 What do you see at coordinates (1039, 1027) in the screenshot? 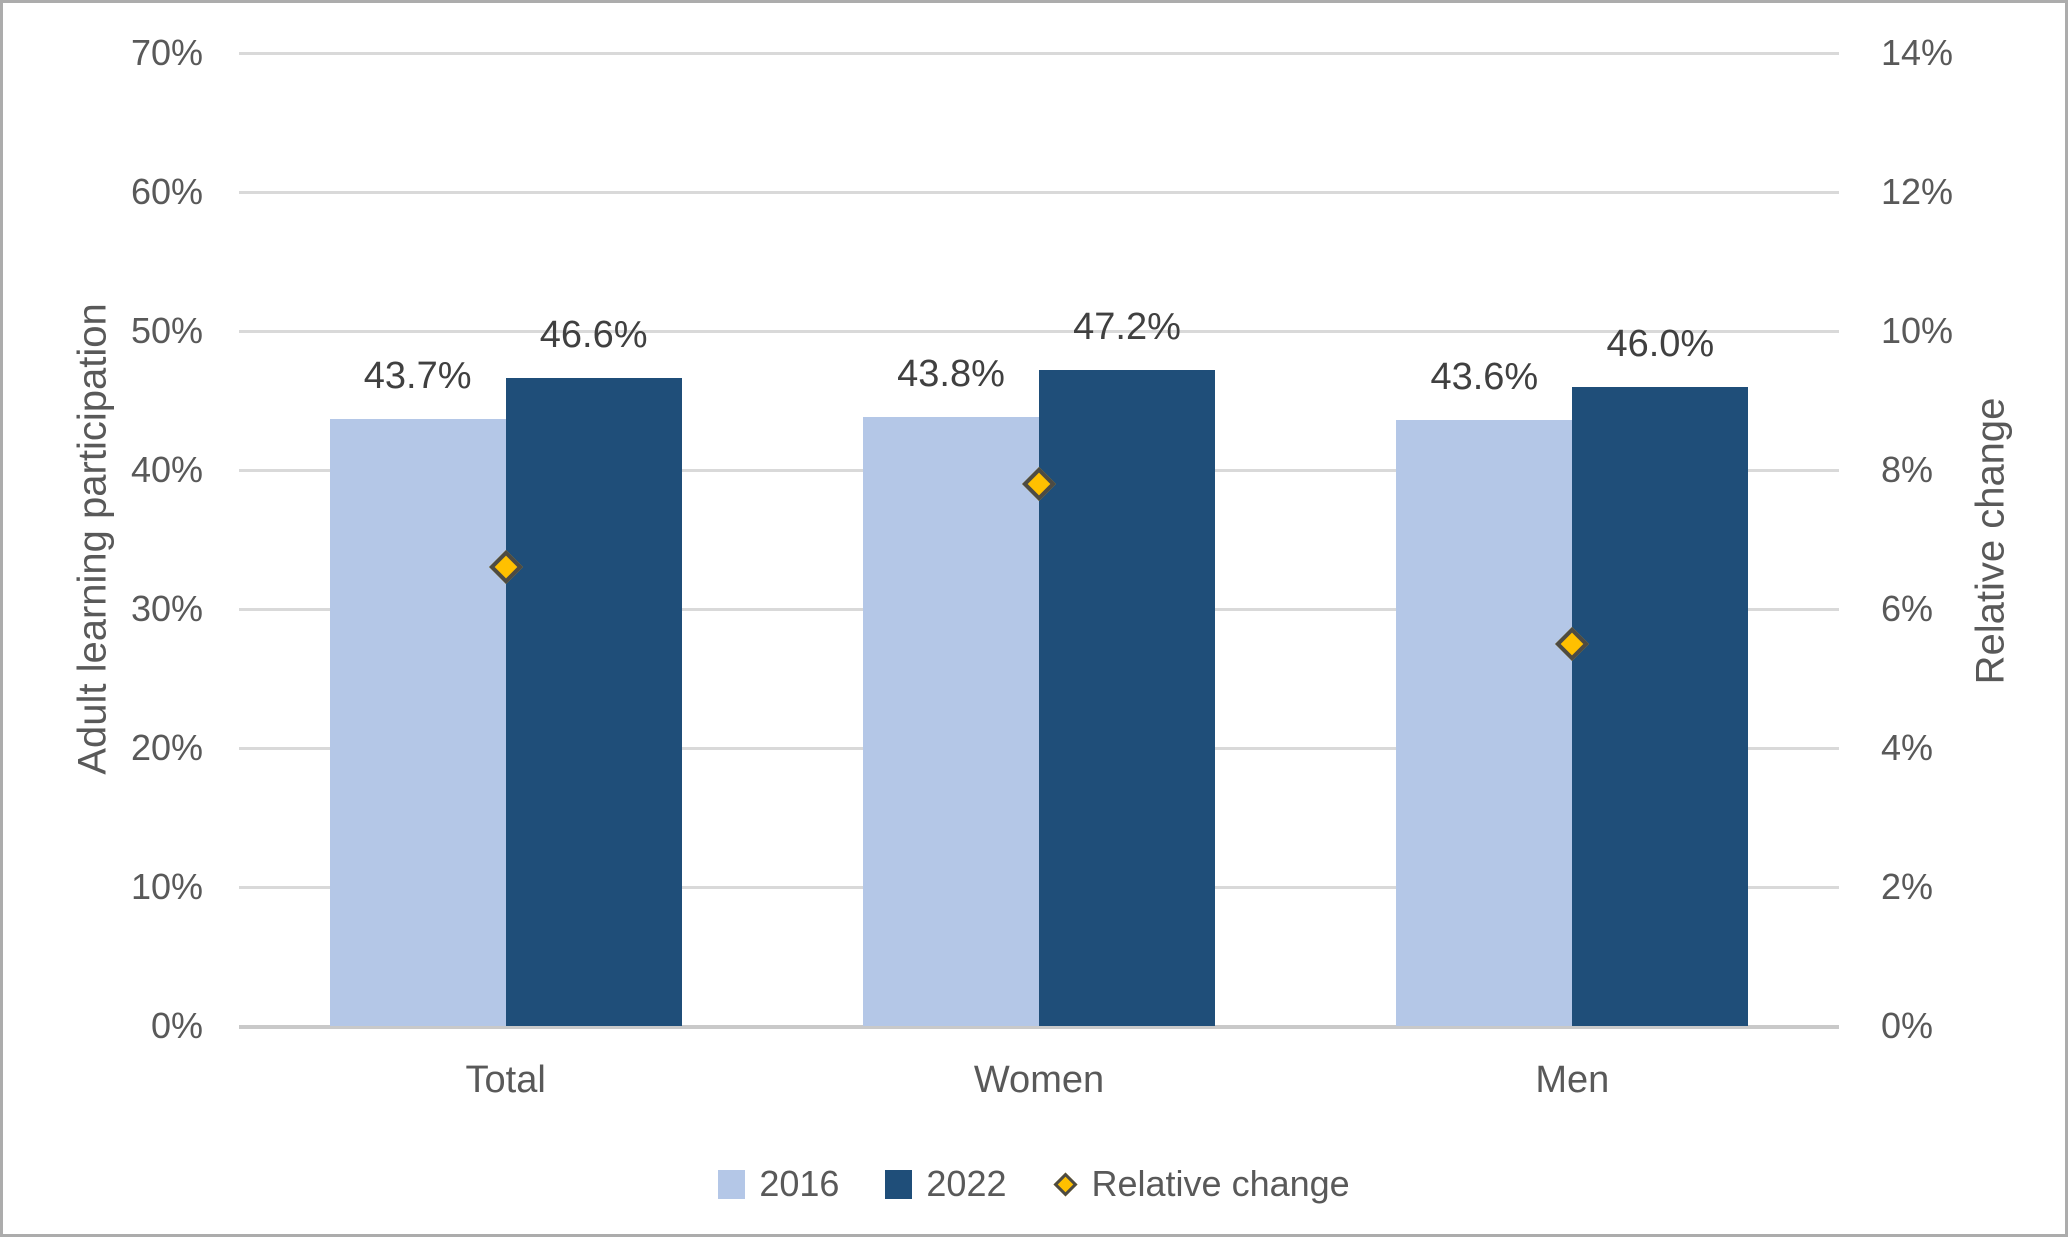
I see `x-axis-line` at bounding box center [1039, 1027].